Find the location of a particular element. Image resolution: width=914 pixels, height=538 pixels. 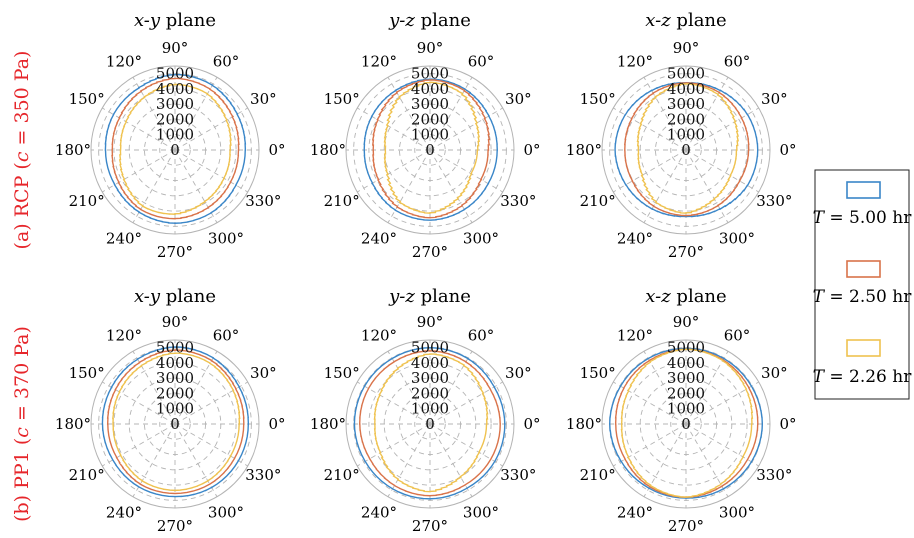

panel-title-b-xz: x-z plane is located at coordinates (685, 296).